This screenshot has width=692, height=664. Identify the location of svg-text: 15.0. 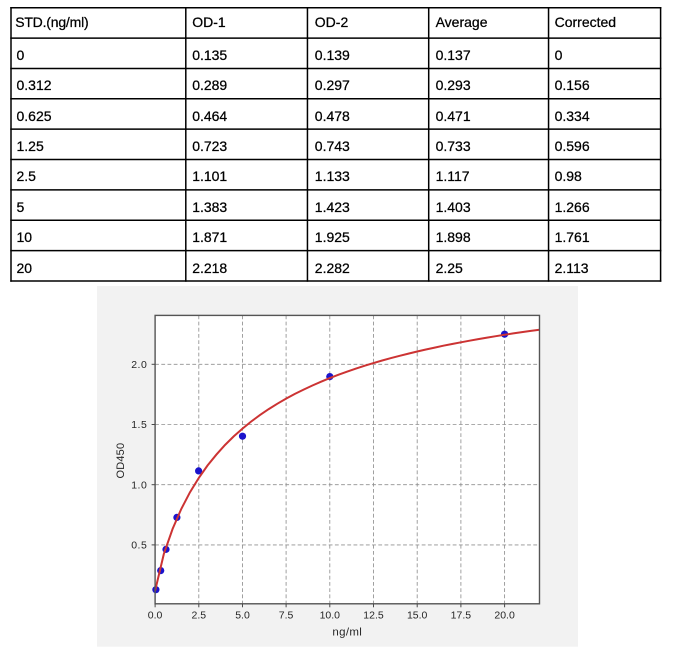
(417, 615).